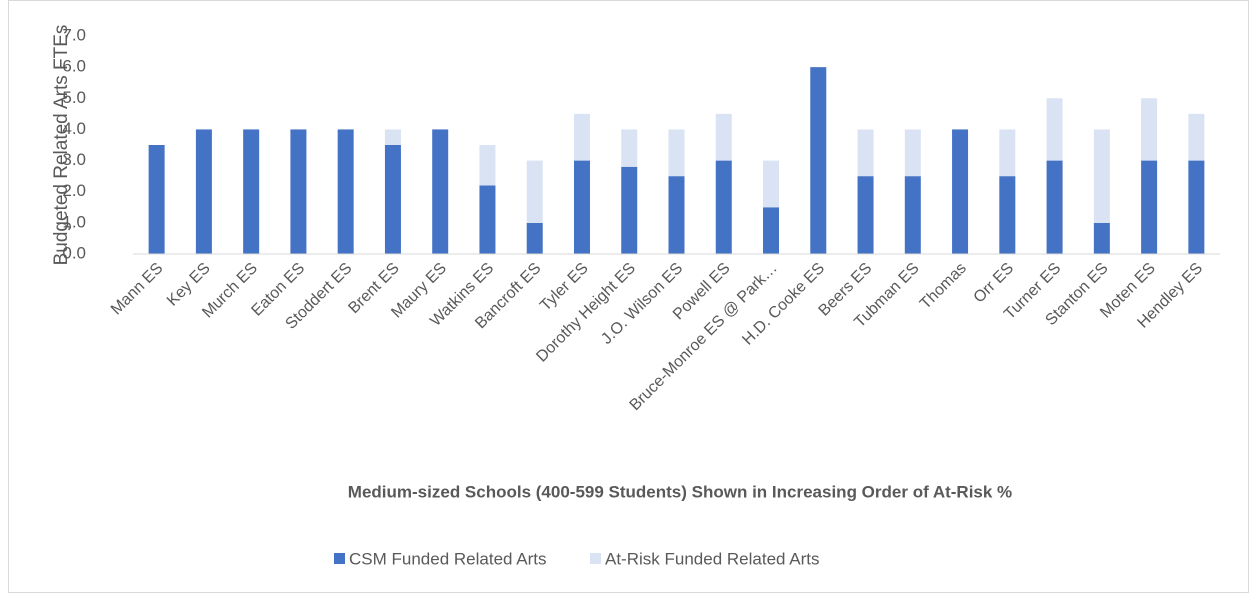 This screenshot has height=594, width=1250. What do you see at coordinates (943, 286) in the screenshot?
I see `x-tick-label: Thomas` at bounding box center [943, 286].